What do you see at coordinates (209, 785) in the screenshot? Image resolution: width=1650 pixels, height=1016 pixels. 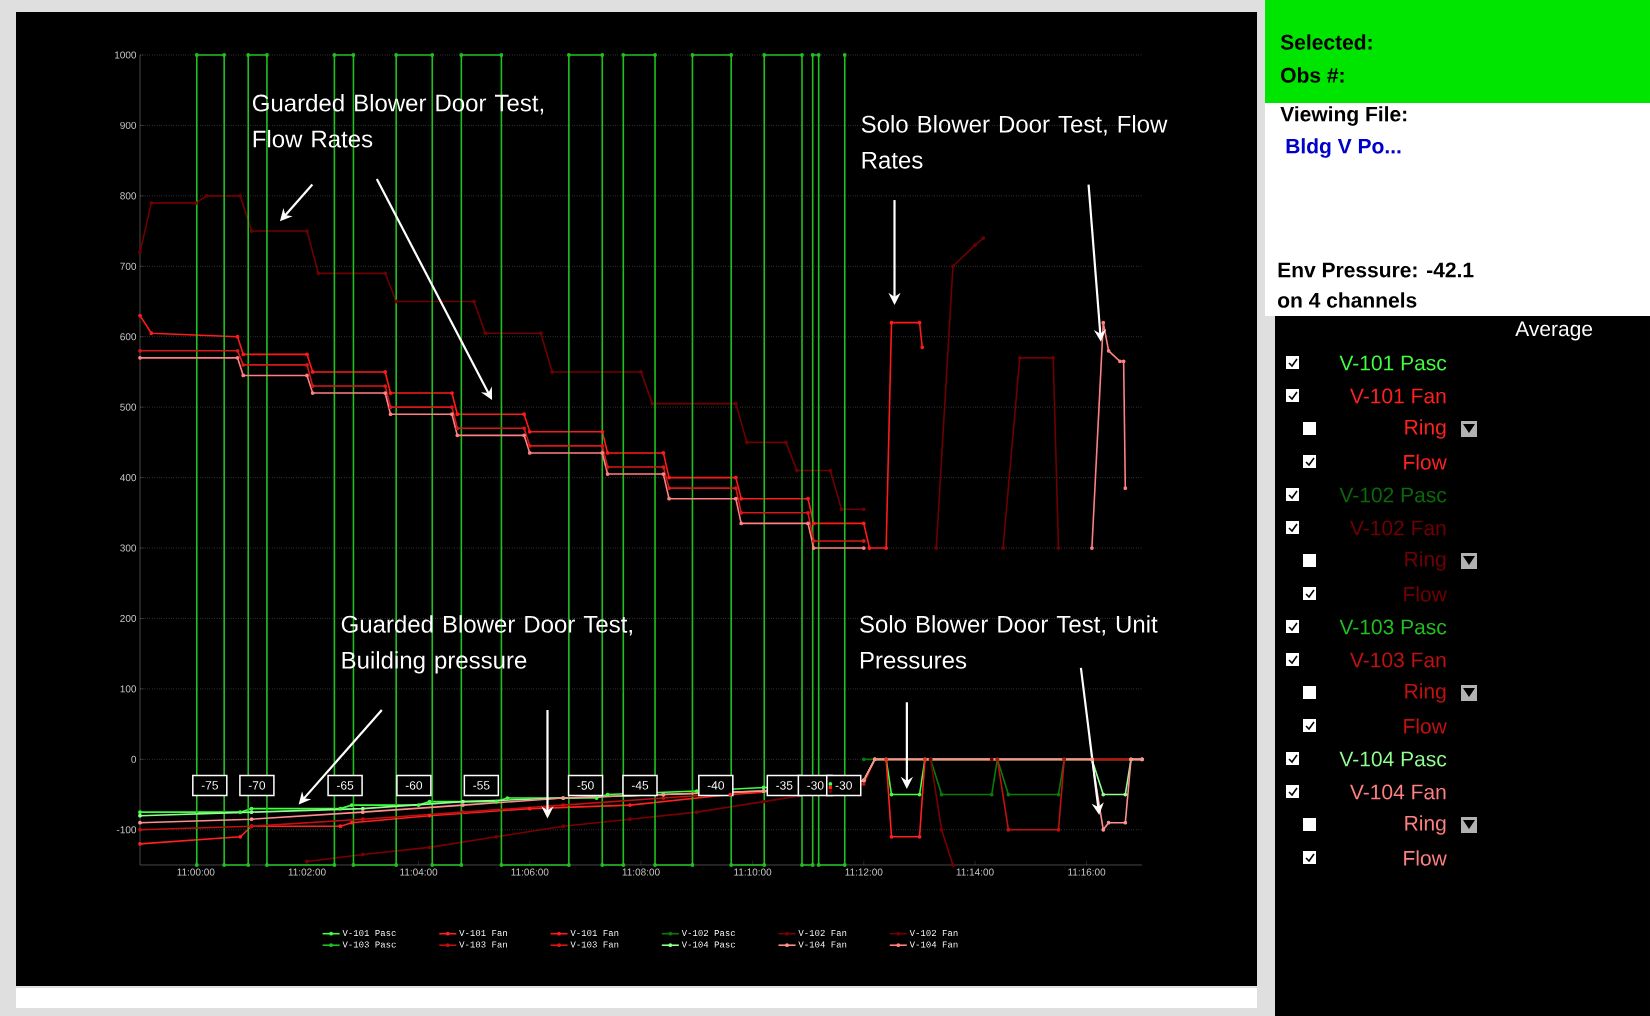 I see `annotation: -75` at bounding box center [209, 785].